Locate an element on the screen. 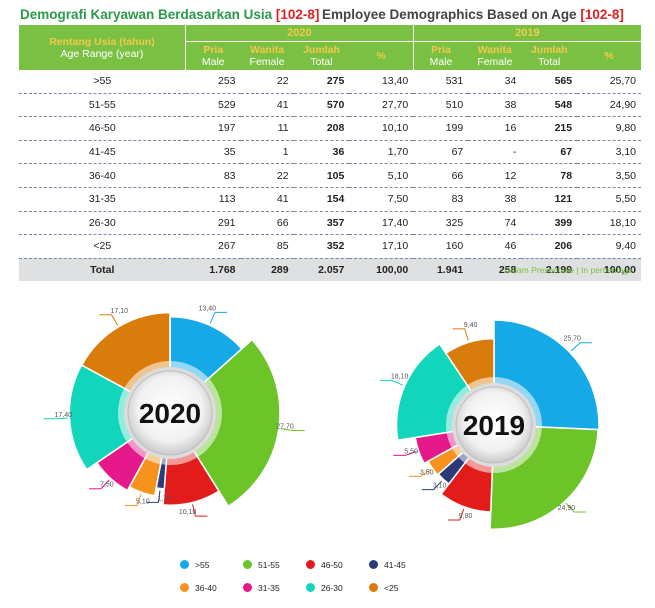 The width and height of the screenshot is (655, 608). value-cell: 258 is located at coordinates (495, 270).